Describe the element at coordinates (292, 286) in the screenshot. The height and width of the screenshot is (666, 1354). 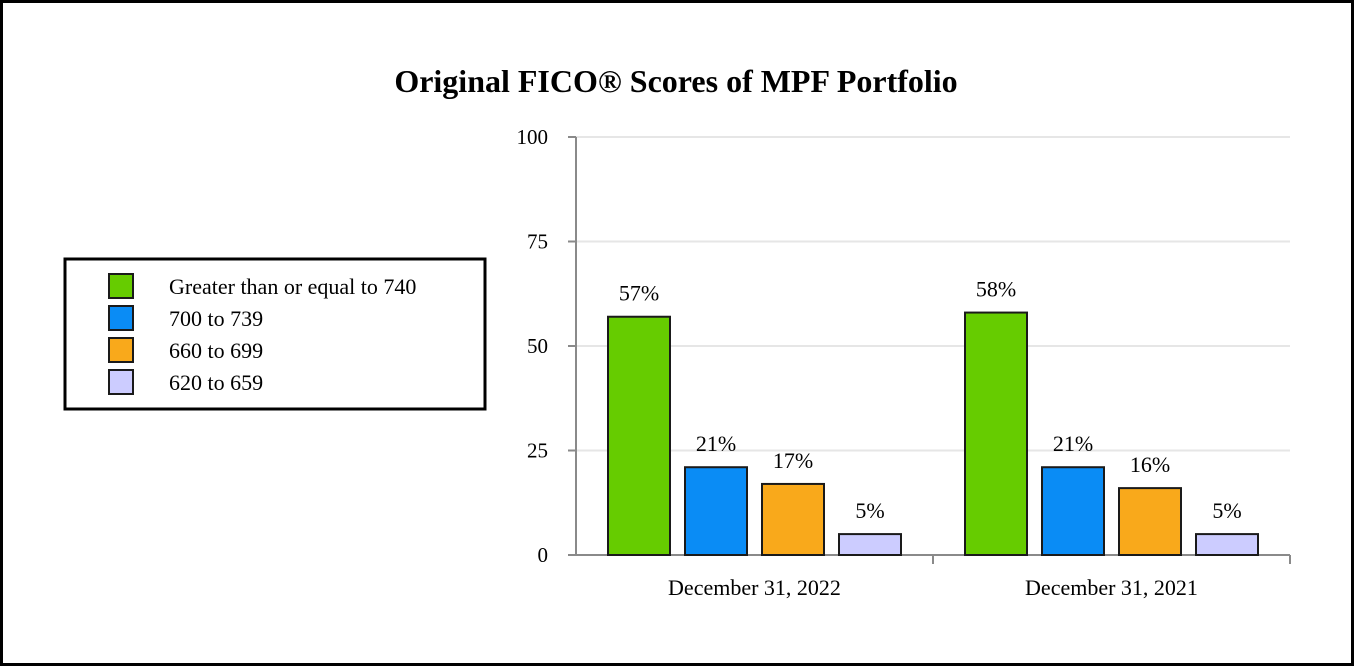
I see `legend-label: Greater than or equal to 740` at that location.